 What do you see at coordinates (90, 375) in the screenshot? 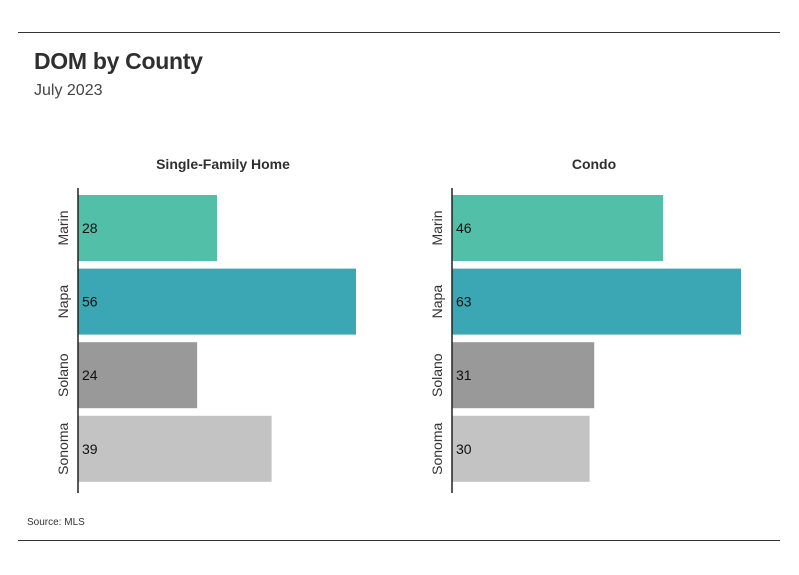
I see `bar-value-label: 24` at bounding box center [90, 375].